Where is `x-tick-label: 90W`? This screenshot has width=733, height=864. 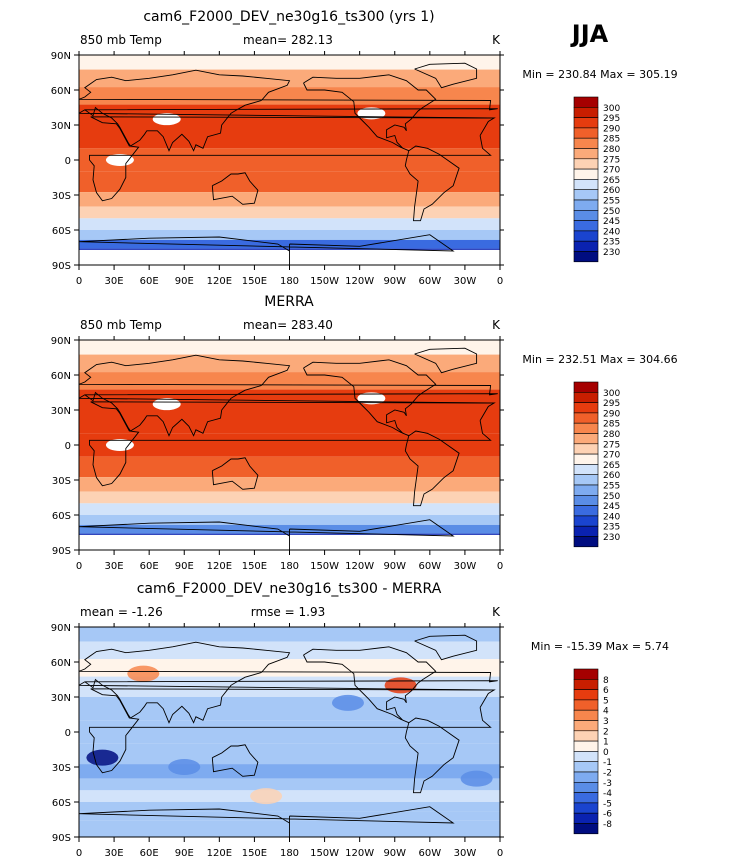
x-tick-label: 90W is located at coordinates (394, 281).